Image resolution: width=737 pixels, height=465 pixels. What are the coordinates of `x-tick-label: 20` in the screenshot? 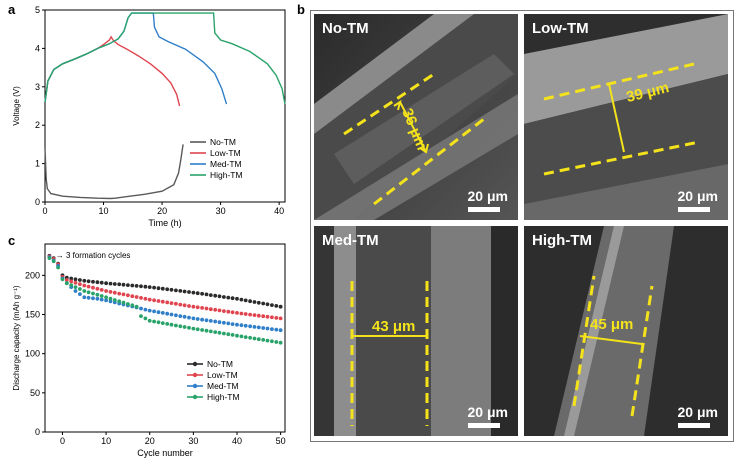 It's located at (150, 441).